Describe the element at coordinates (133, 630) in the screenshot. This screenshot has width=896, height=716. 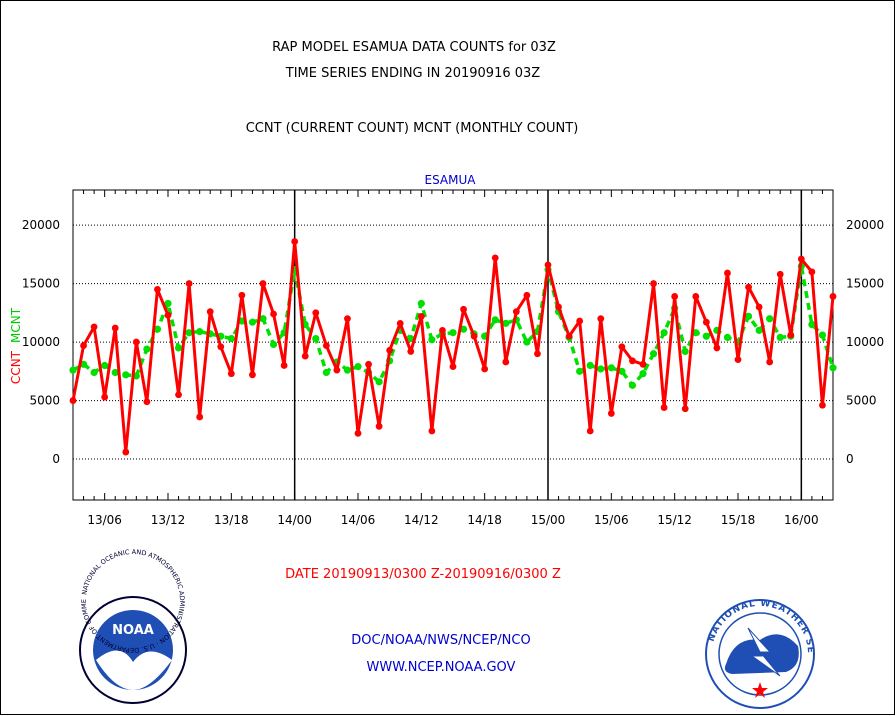
I see `noaa-logo-text: NOAA` at that location.